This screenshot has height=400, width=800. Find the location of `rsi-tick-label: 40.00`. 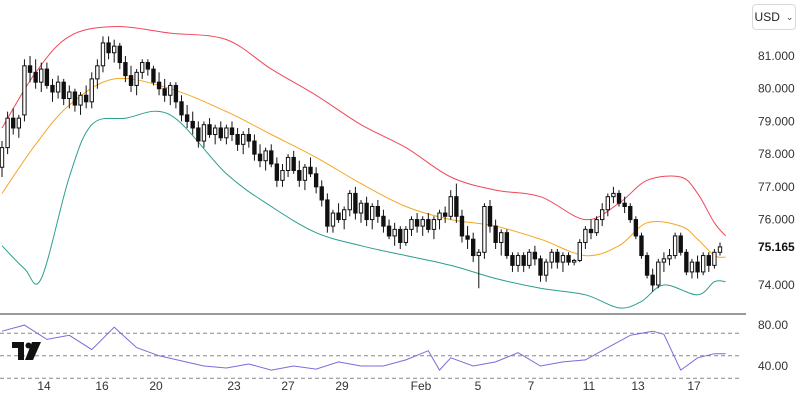

rsi-tick-label: 40.00 is located at coordinates (773, 366).